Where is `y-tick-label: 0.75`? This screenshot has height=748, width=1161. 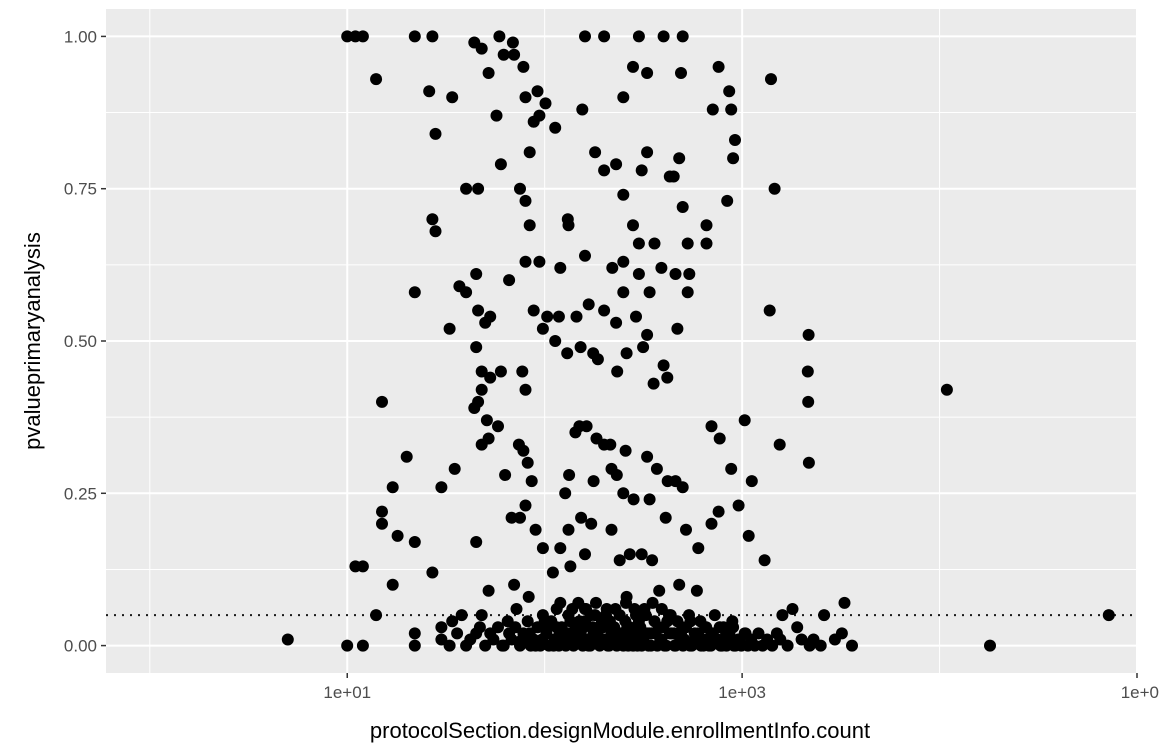
y-tick-label: 0.75 is located at coordinates (80, 189).